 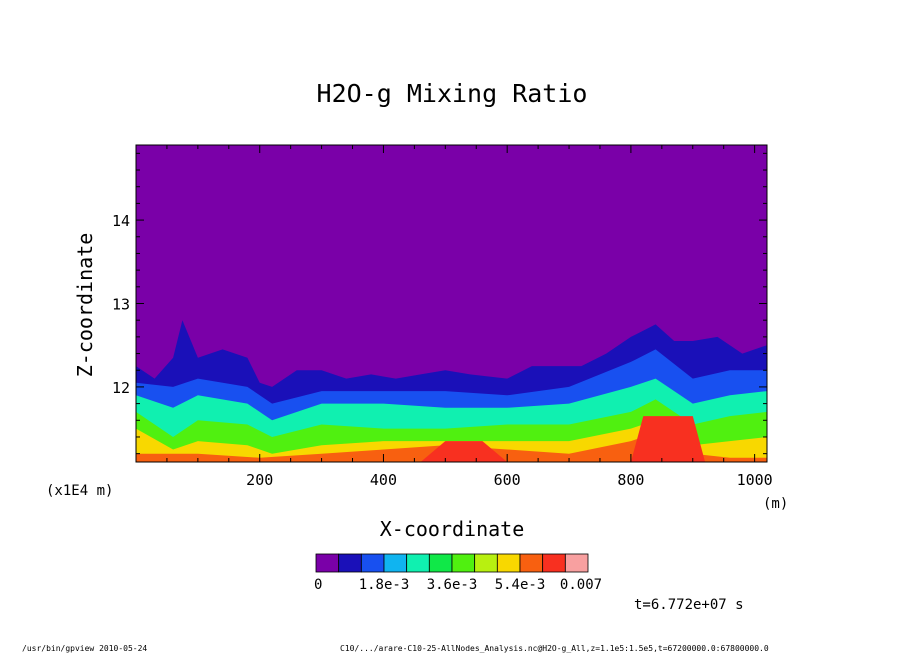 What do you see at coordinates (383, 480) in the screenshot?
I see `x-tick-label: 400` at bounding box center [383, 480].